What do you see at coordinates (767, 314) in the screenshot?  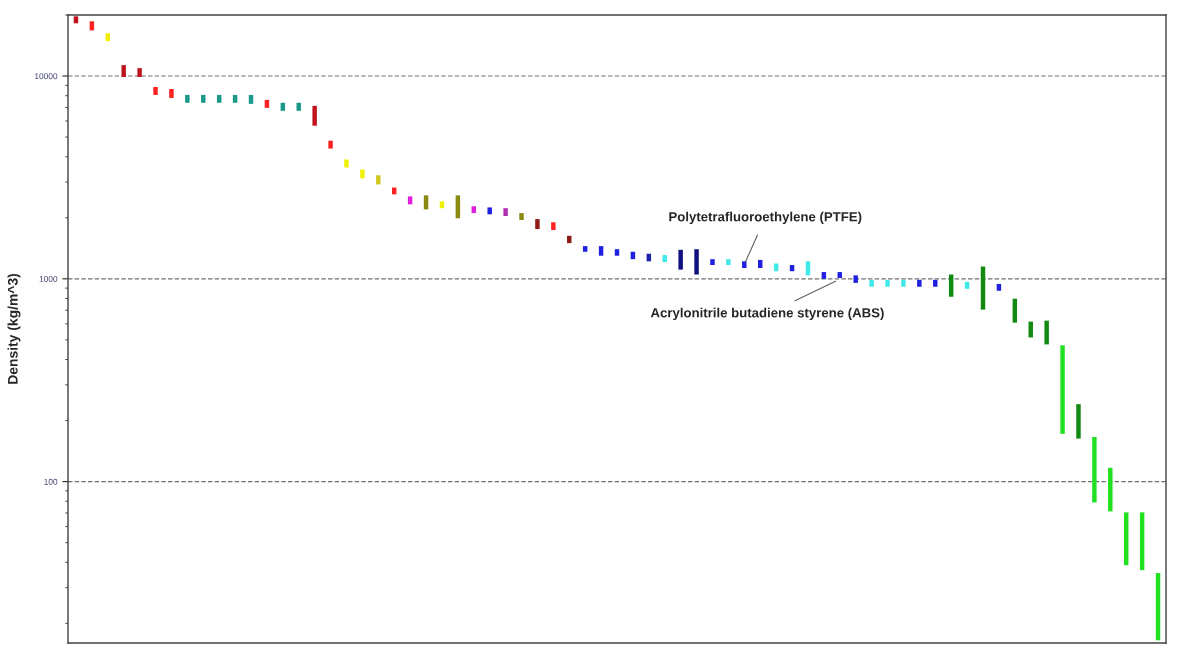 I see `annotation: Acrylonitrile butadiene styrene (ABS)` at bounding box center [767, 314].